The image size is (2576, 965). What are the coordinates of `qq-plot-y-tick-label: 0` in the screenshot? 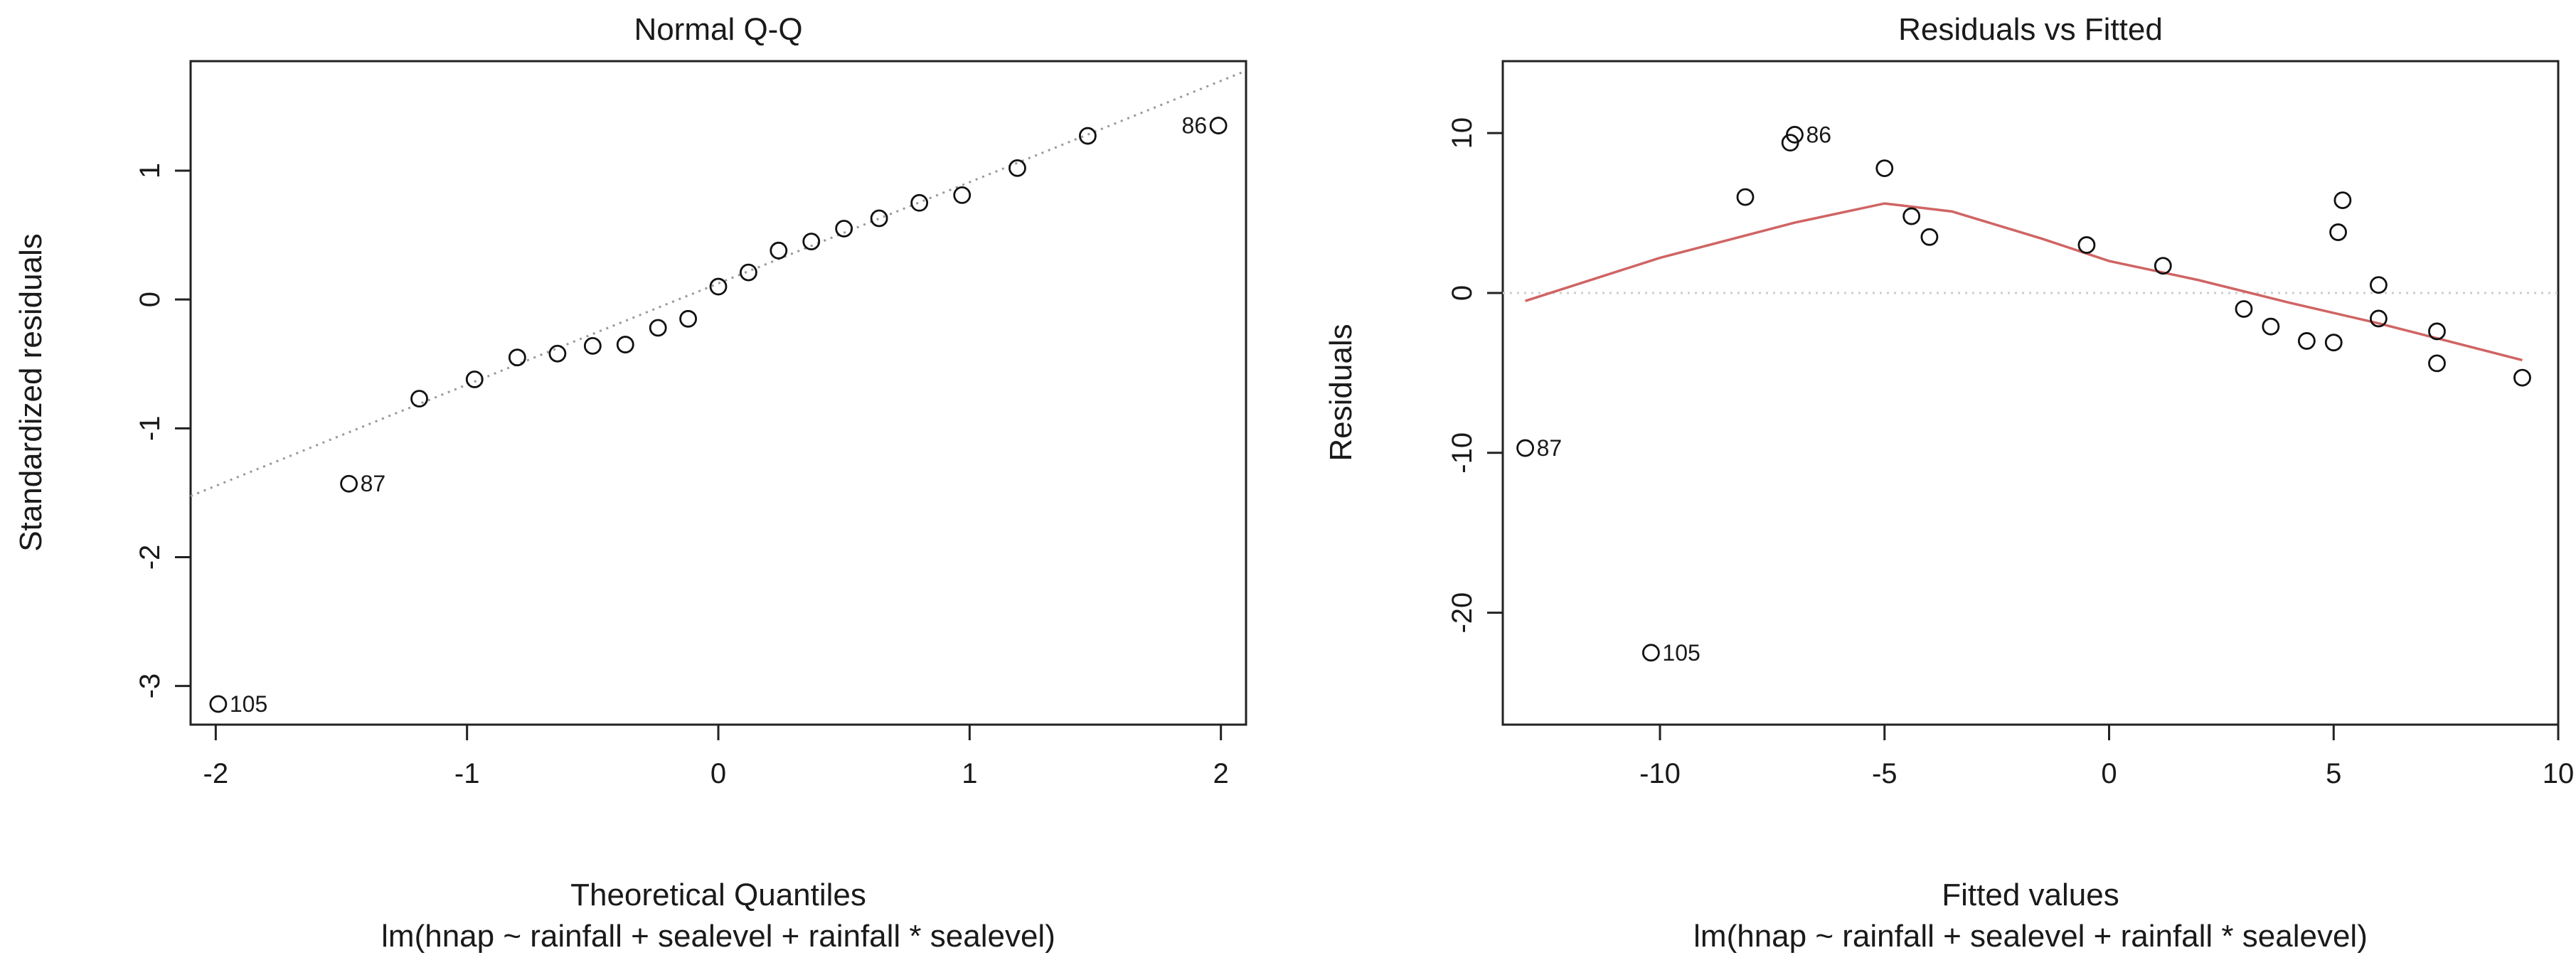 It's located at (150, 299).